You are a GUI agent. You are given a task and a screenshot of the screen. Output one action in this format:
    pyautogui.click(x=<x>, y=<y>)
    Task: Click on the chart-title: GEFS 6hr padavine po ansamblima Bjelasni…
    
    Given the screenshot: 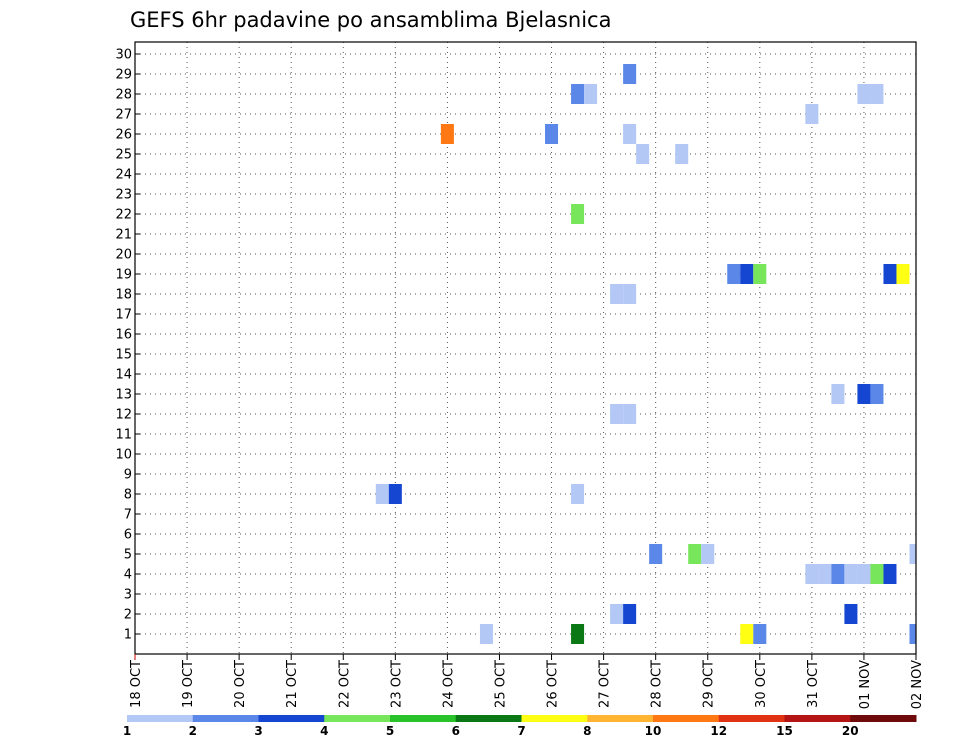 What is the action you would take?
    pyautogui.click(x=370, y=20)
    